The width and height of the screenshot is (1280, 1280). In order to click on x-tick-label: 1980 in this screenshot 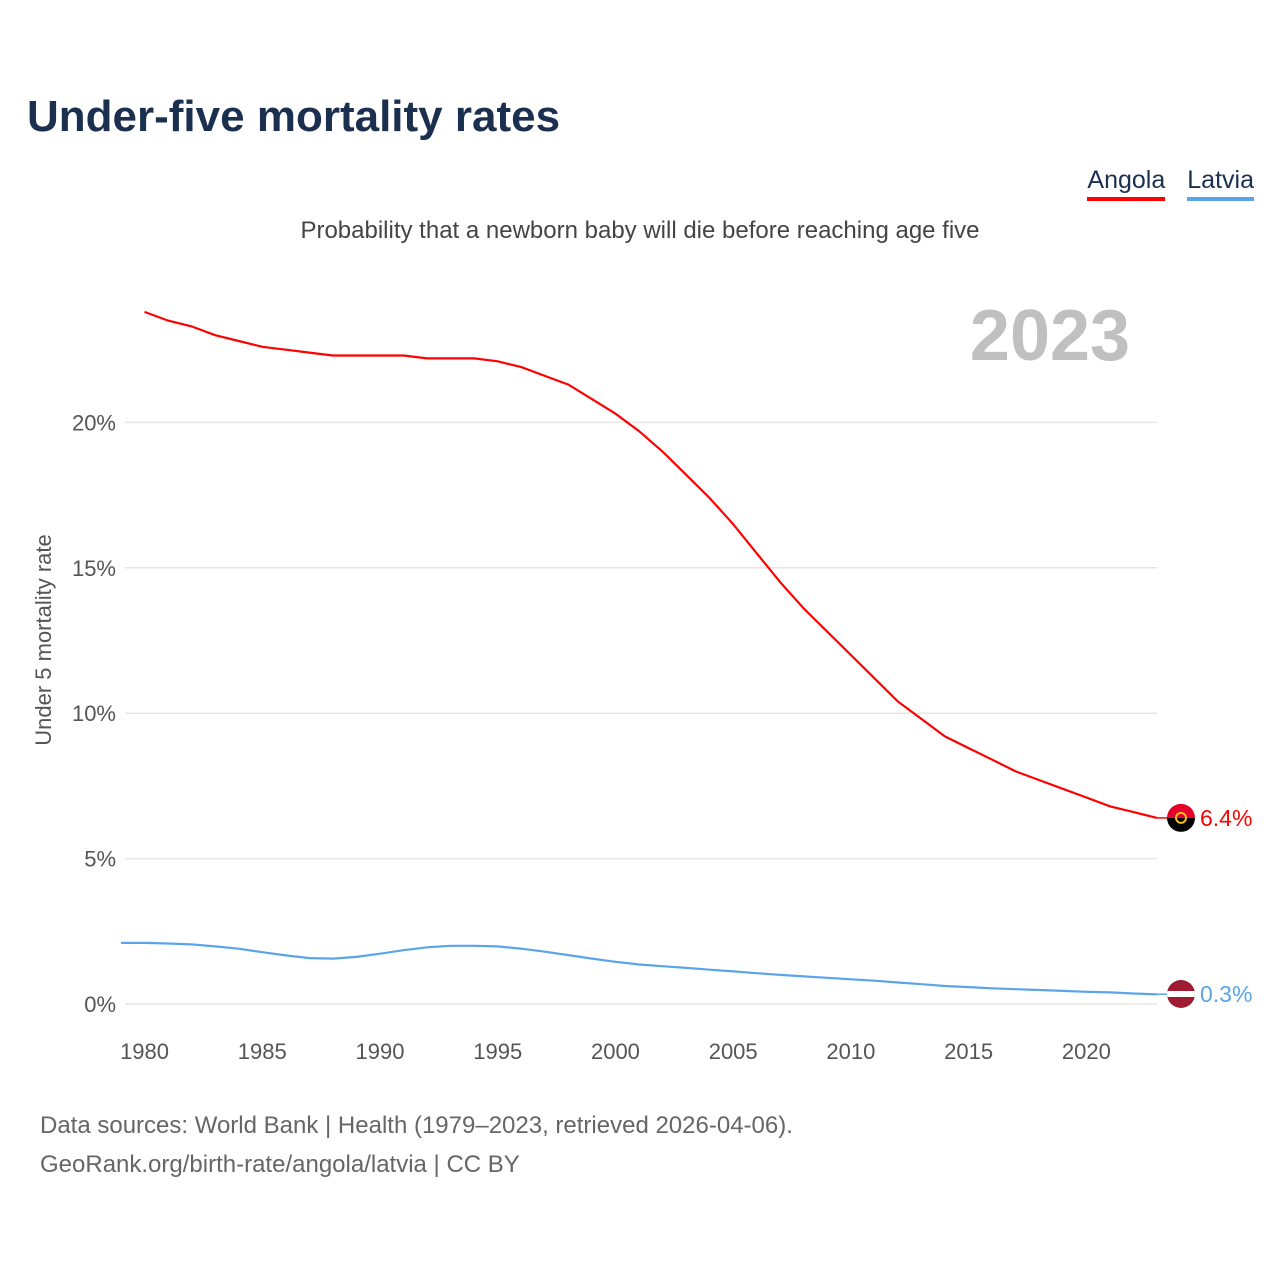, I will do `click(144, 1051)`.